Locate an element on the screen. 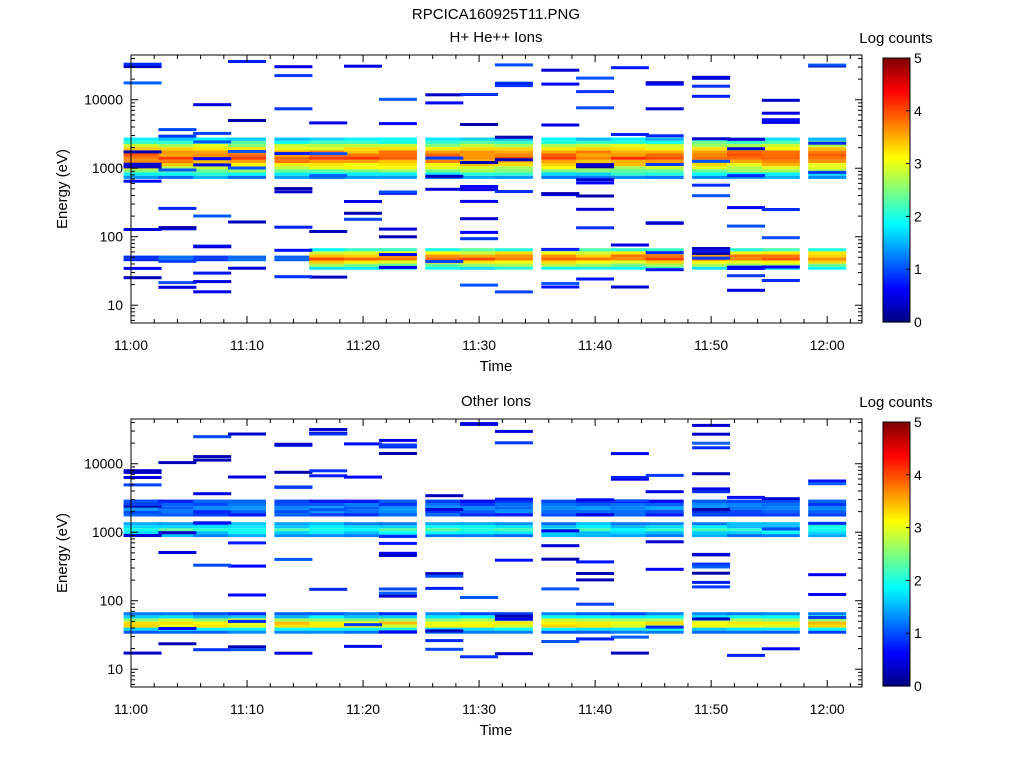 This screenshot has width=1024, height=768. colorbar-tick-label: 3 is located at coordinates (918, 164).